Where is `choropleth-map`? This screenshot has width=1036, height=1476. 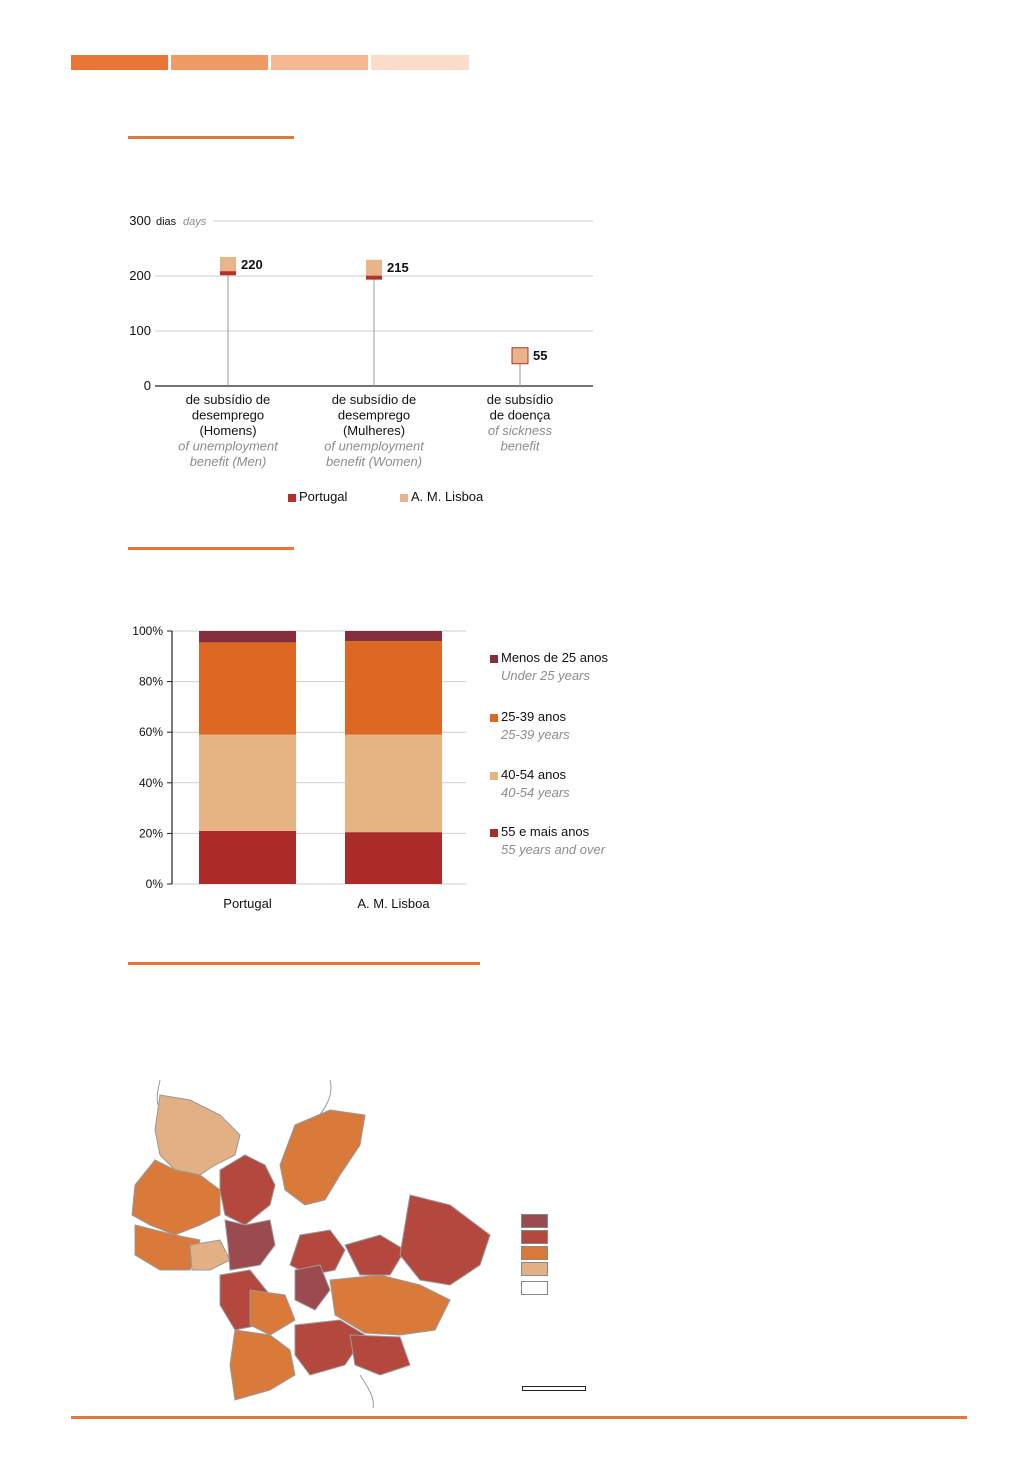
choropleth-map is located at coordinates (311, 1244).